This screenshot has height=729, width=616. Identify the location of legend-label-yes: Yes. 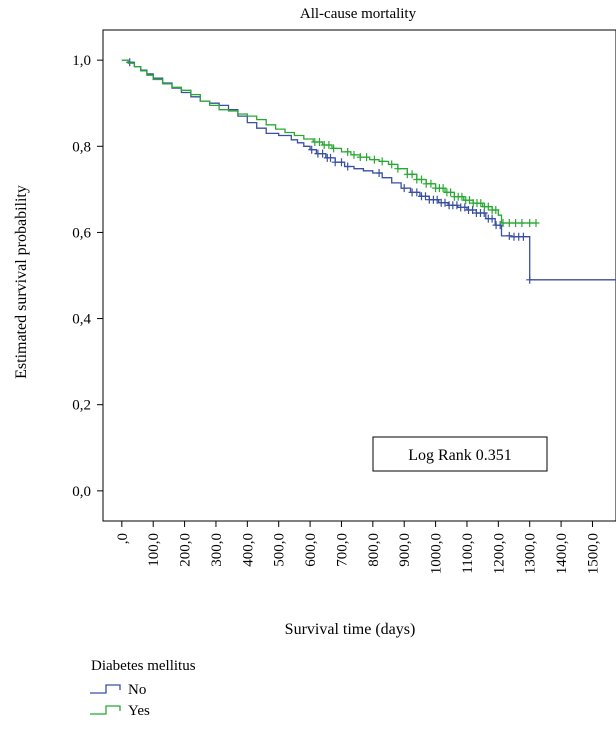
(139, 711).